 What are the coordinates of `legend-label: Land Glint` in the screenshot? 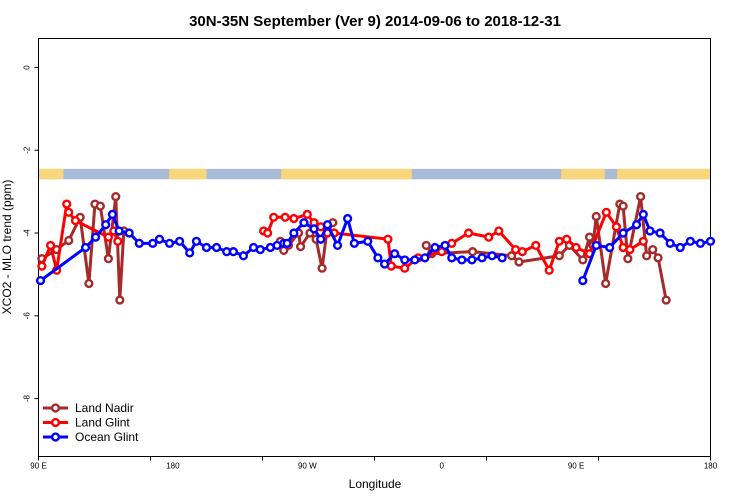 It's located at (102, 423).